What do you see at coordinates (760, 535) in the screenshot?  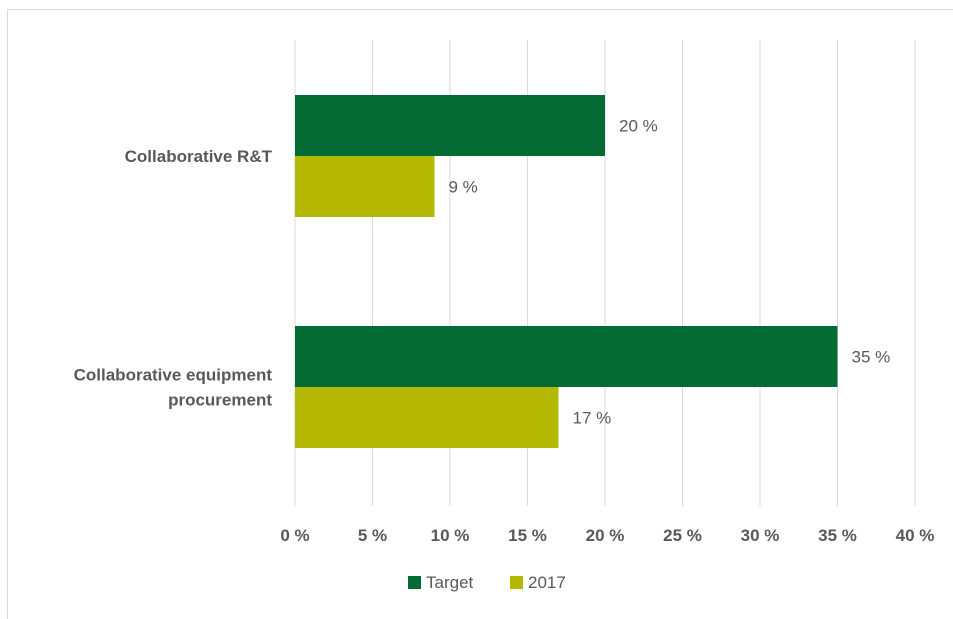 I see `x-tick-label: 30 %` at bounding box center [760, 535].